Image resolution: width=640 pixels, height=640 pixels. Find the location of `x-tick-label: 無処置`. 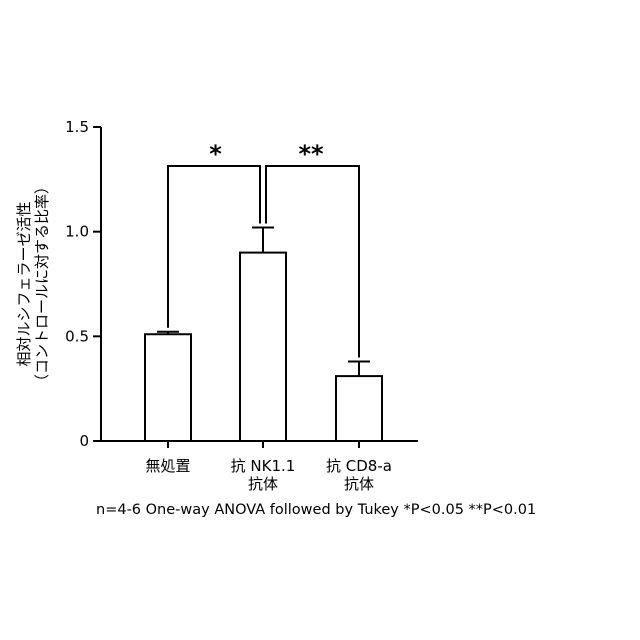

x-tick-label: 無処置 is located at coordinates (167, 466).